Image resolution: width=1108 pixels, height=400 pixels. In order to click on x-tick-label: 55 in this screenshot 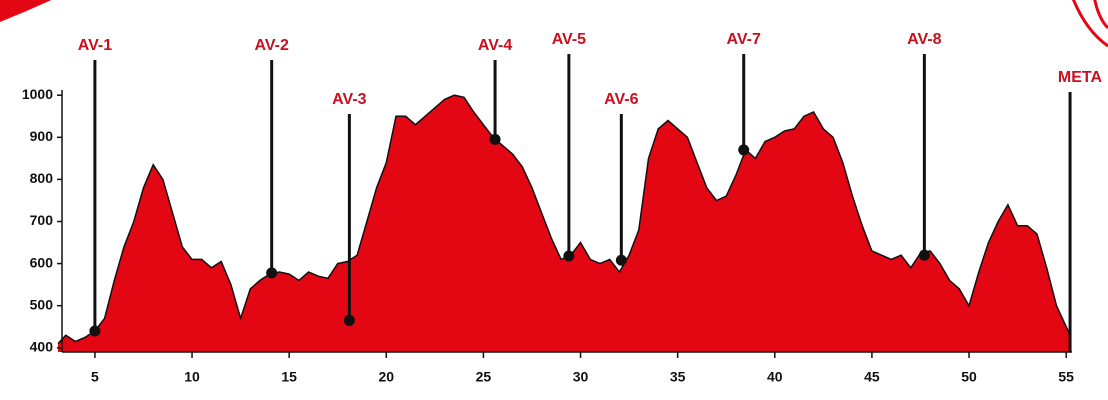, I will do `click(1066, 377)`.